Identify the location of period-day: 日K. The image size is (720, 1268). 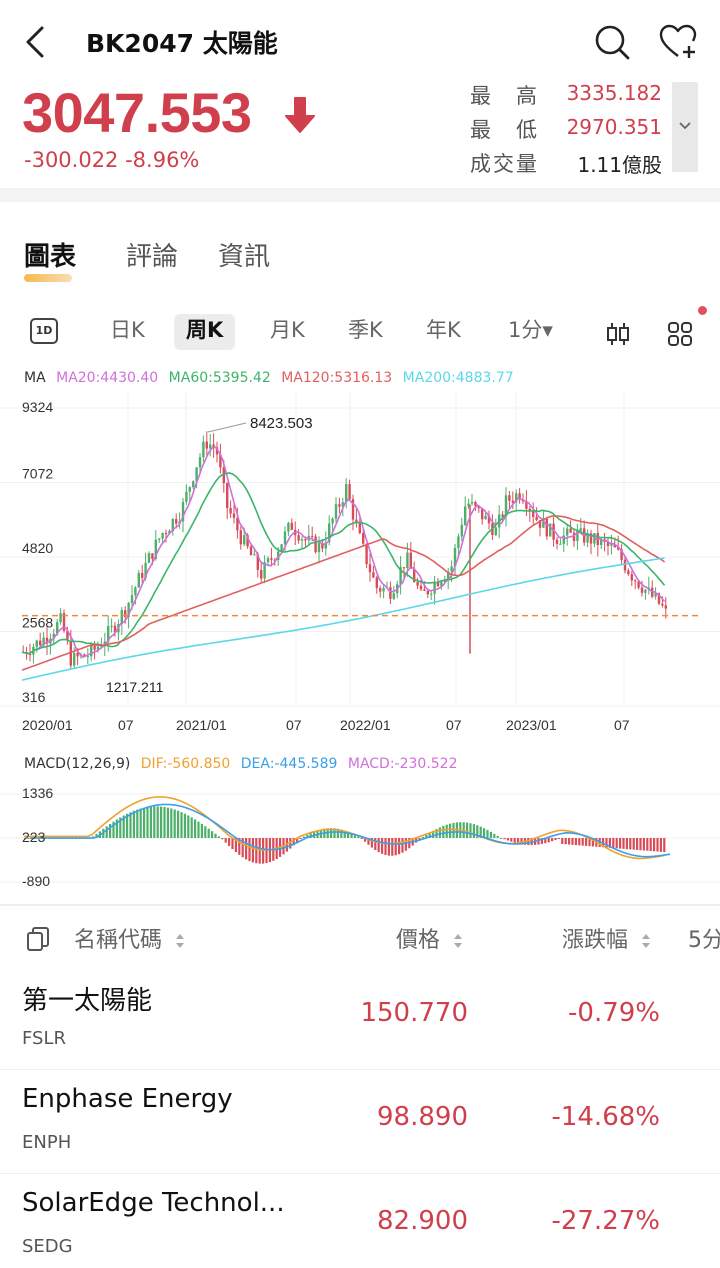
(127, 330).